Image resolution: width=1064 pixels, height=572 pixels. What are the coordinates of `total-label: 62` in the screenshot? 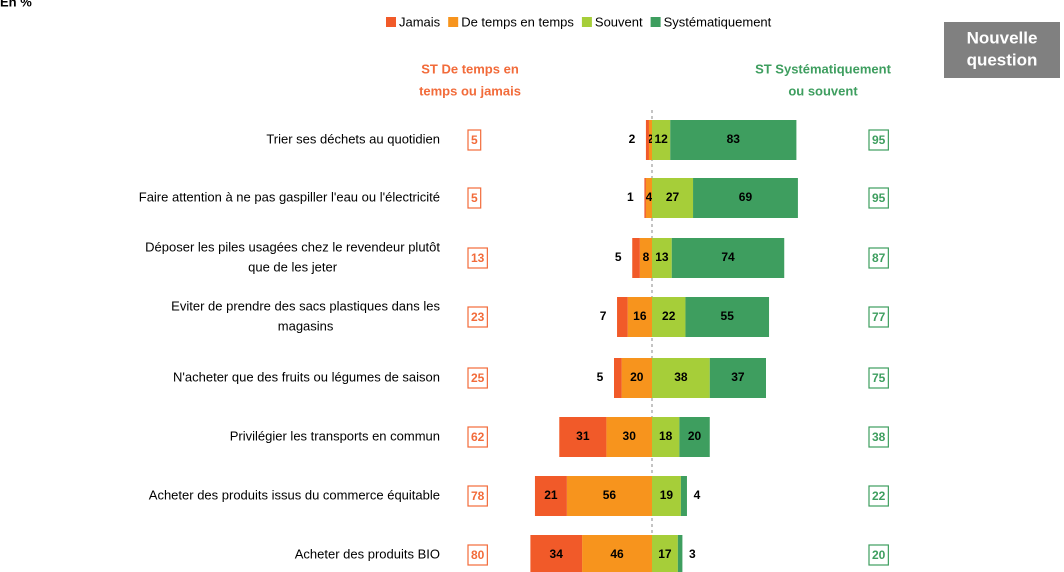 It's located at (478, 437).